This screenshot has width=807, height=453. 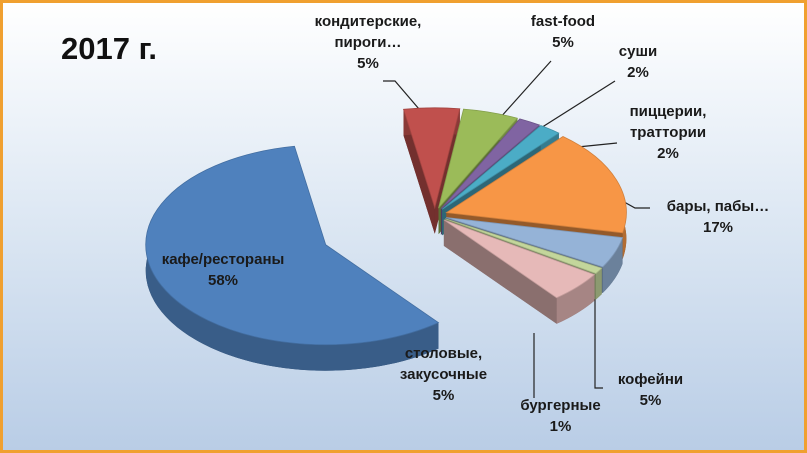 I want to click on slice-label: кондитерские, пироги… 5%, so click(x=368, y=42).